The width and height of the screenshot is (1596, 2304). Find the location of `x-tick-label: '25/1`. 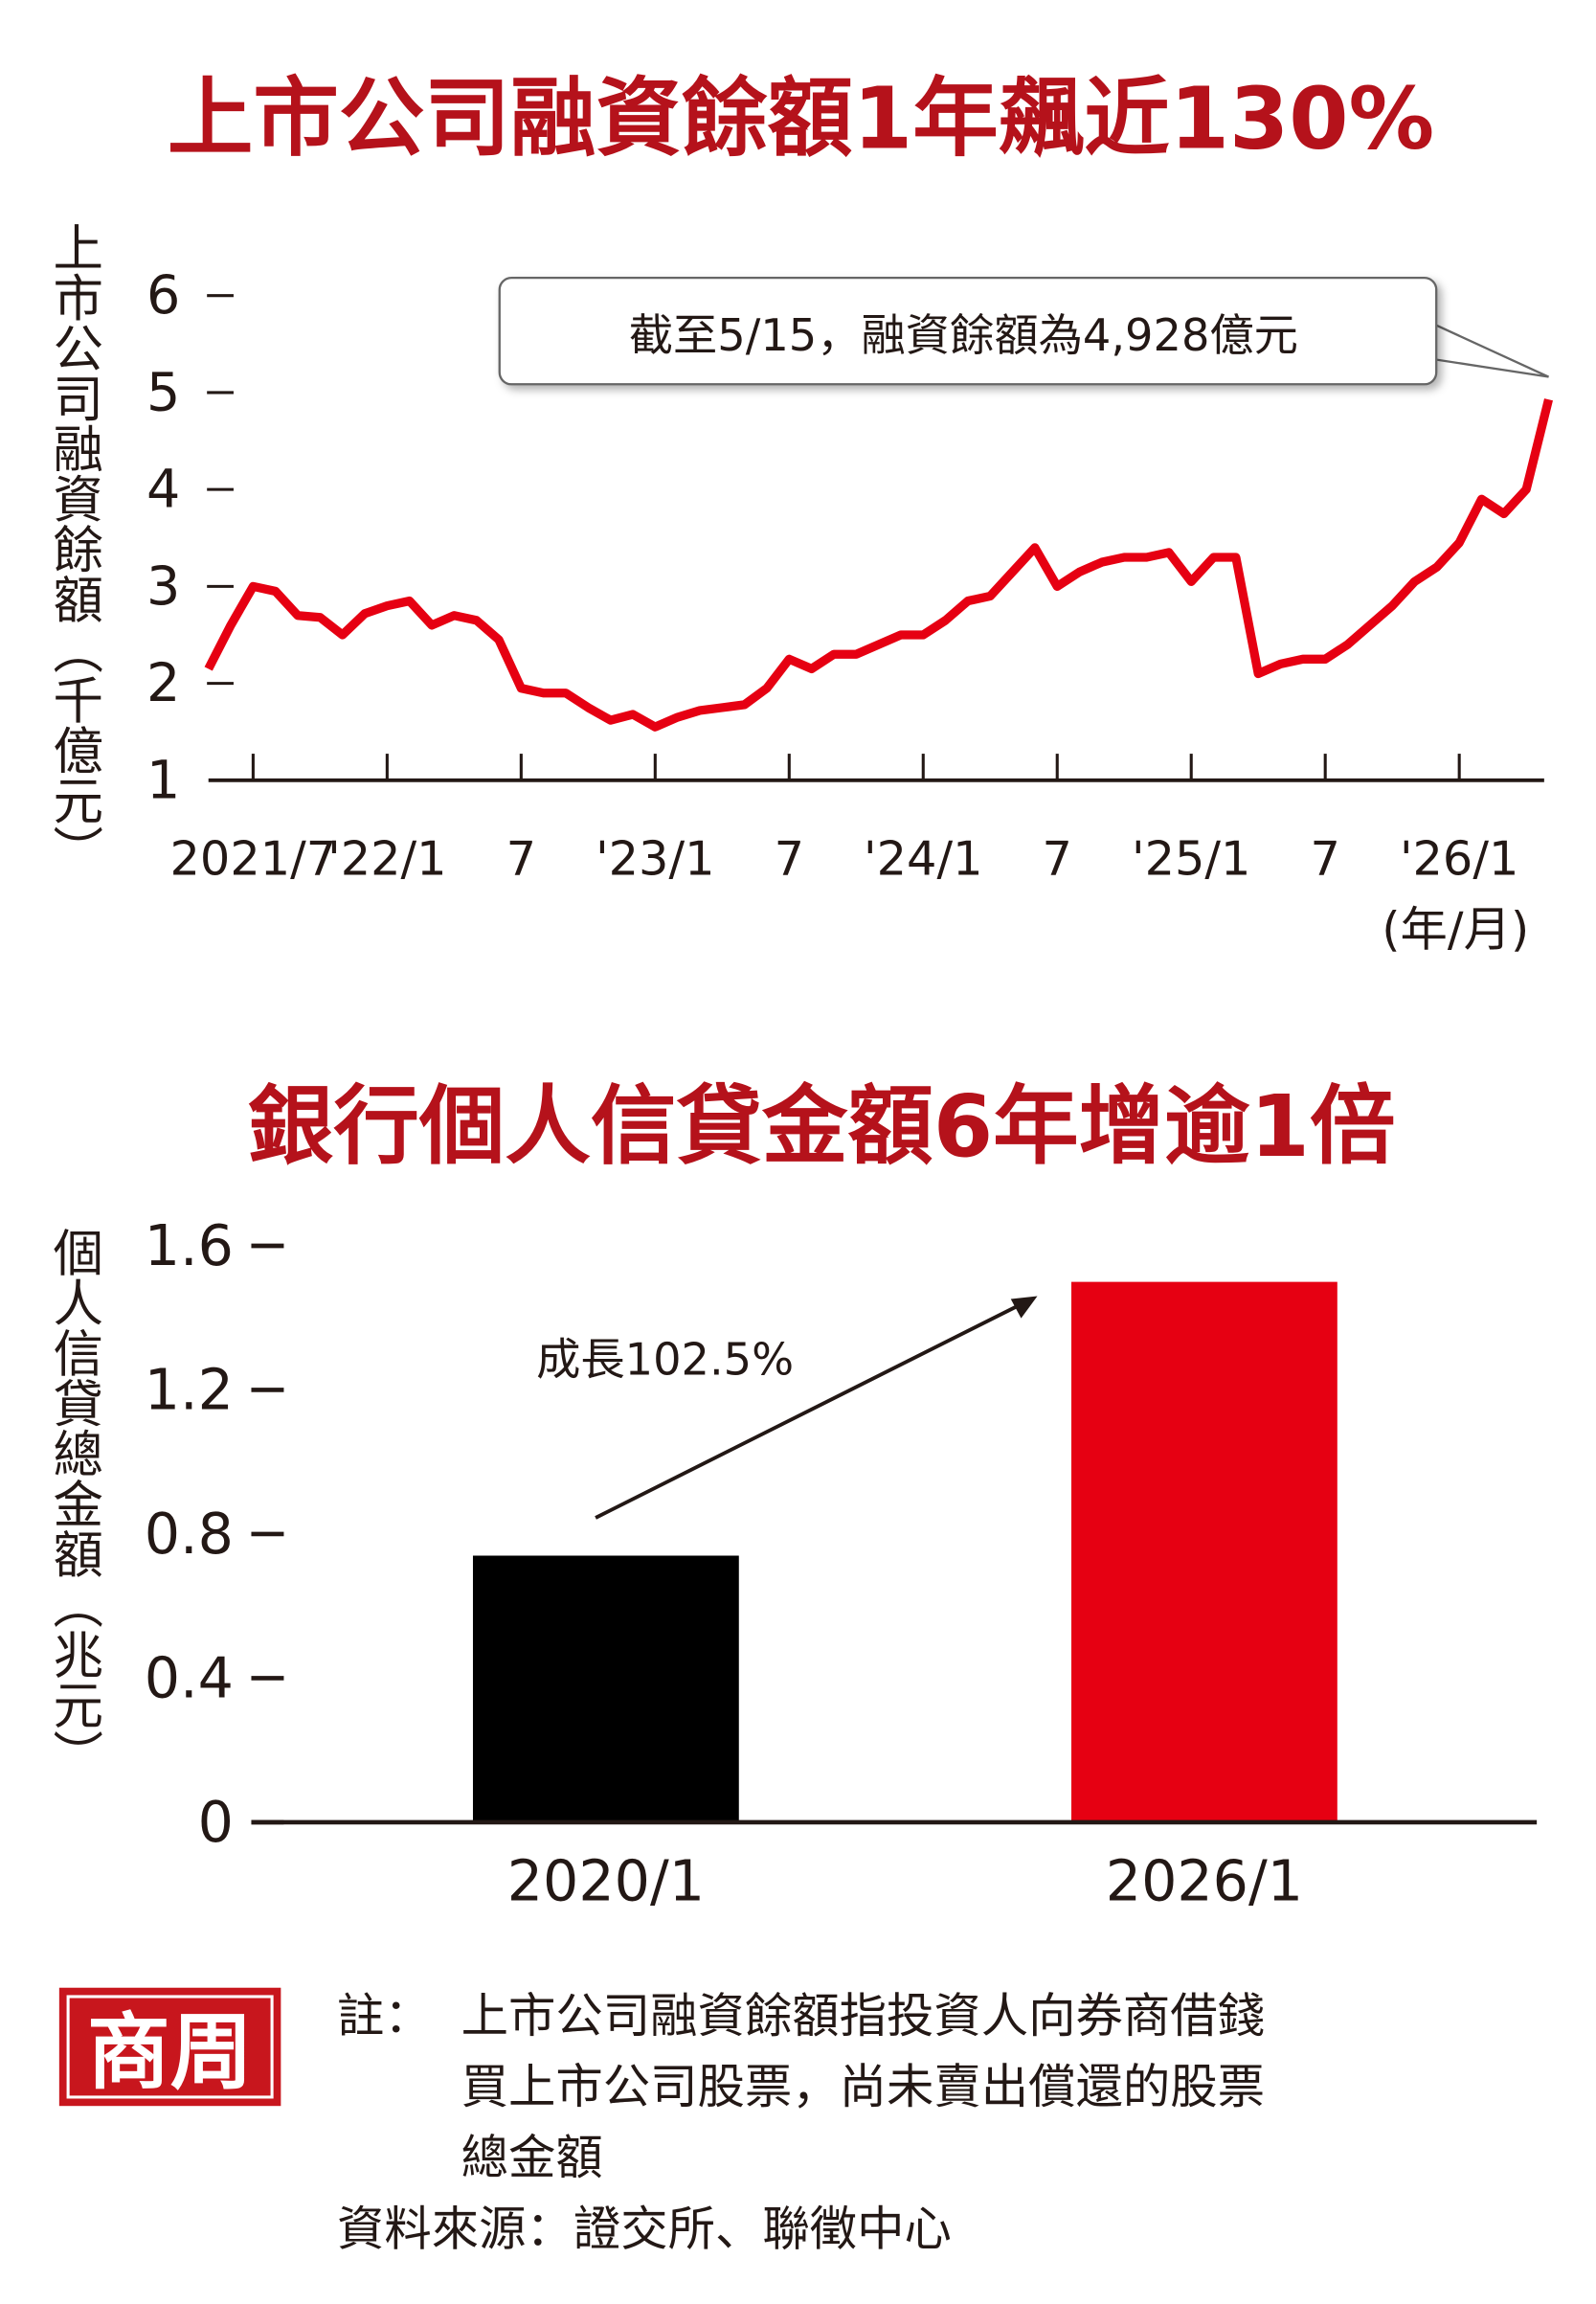

x-tick-label: '25/1 is located at coordinates (1191, 859).